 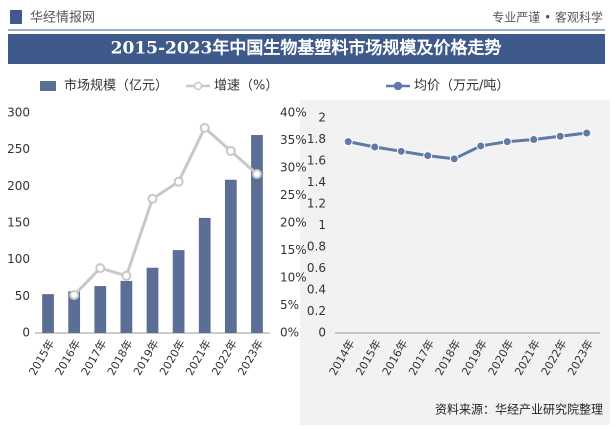 I want to click on legend-label: 增速（%）, so click(x=246, y=86).